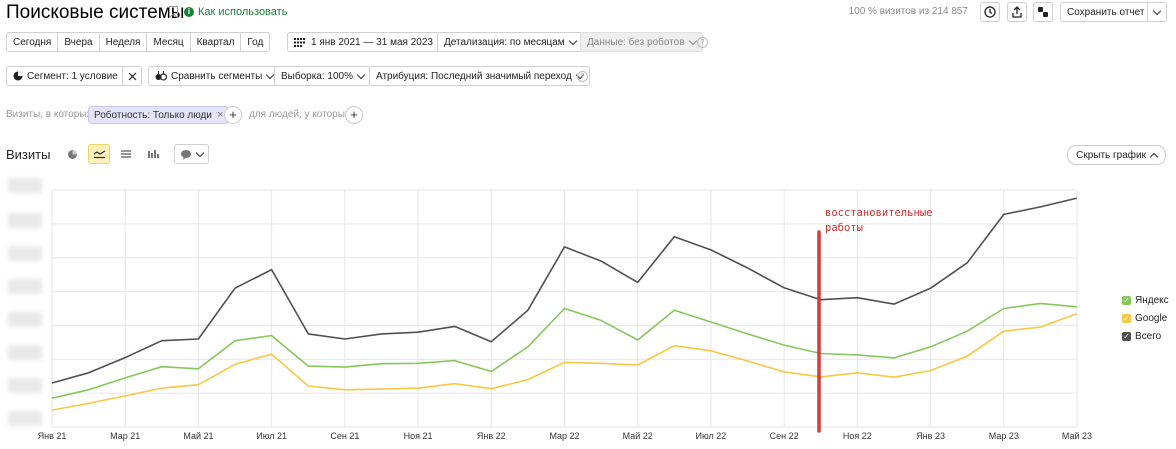 The width and height of the screenshot is (1176, 449). What do you see at coordinates (636, 42) in the screenshot?
I see `data-filter-label: Данные: без роботов` at bounding box center [636, 42].